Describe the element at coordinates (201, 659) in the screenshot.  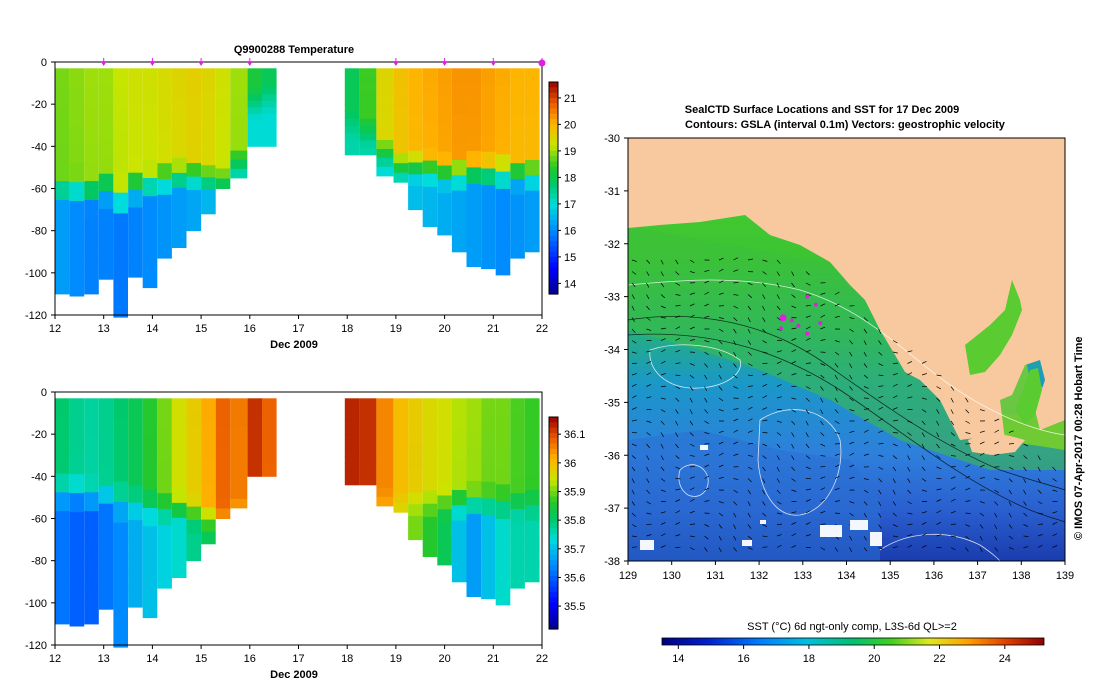
I see `x-tick-label: 15` at that location.